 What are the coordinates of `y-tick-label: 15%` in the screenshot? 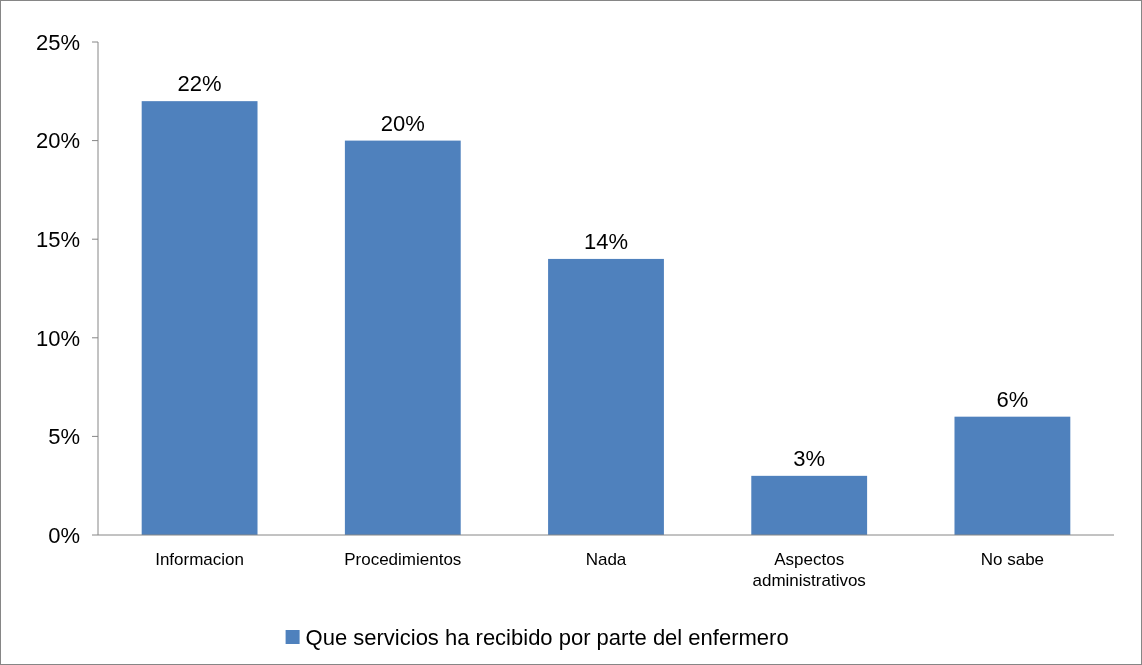 It's located at (57, 239).